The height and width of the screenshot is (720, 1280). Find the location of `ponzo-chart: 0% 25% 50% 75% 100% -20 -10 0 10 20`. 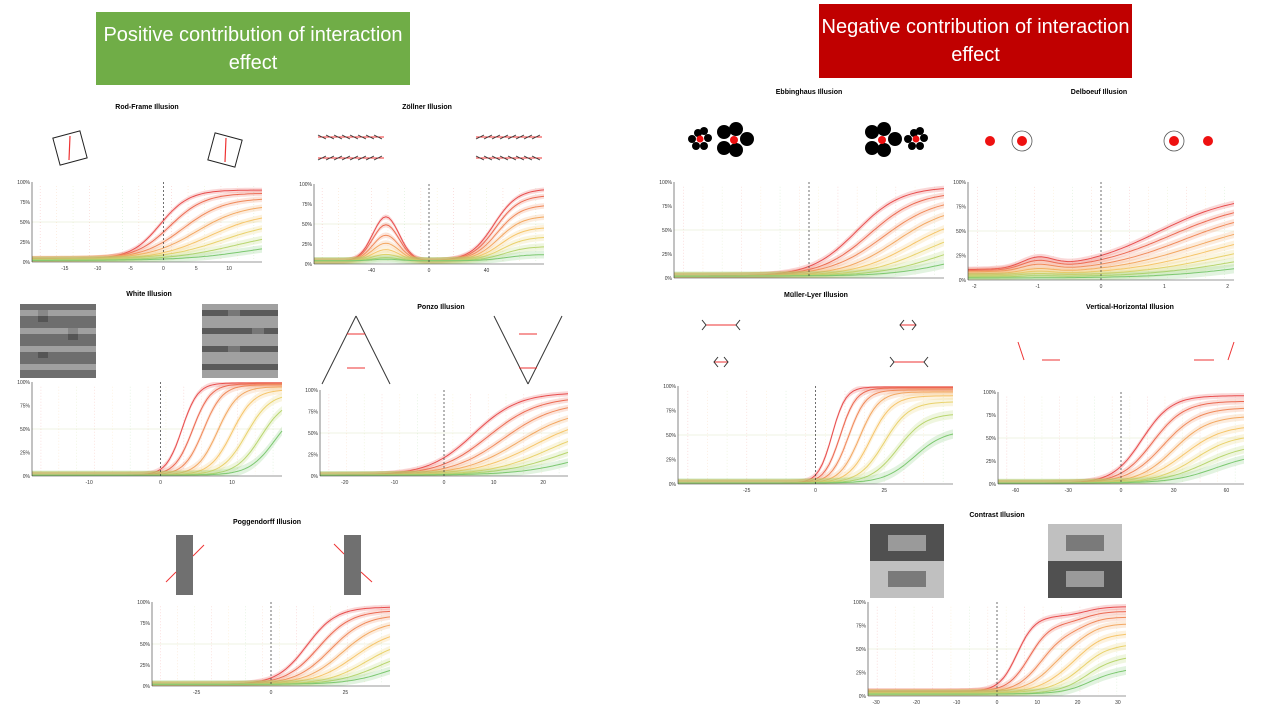

ponzo-chart: 0% 25% 50% 75% 100% -20 -10 0 10 20 is located at coordinates (436, 438).